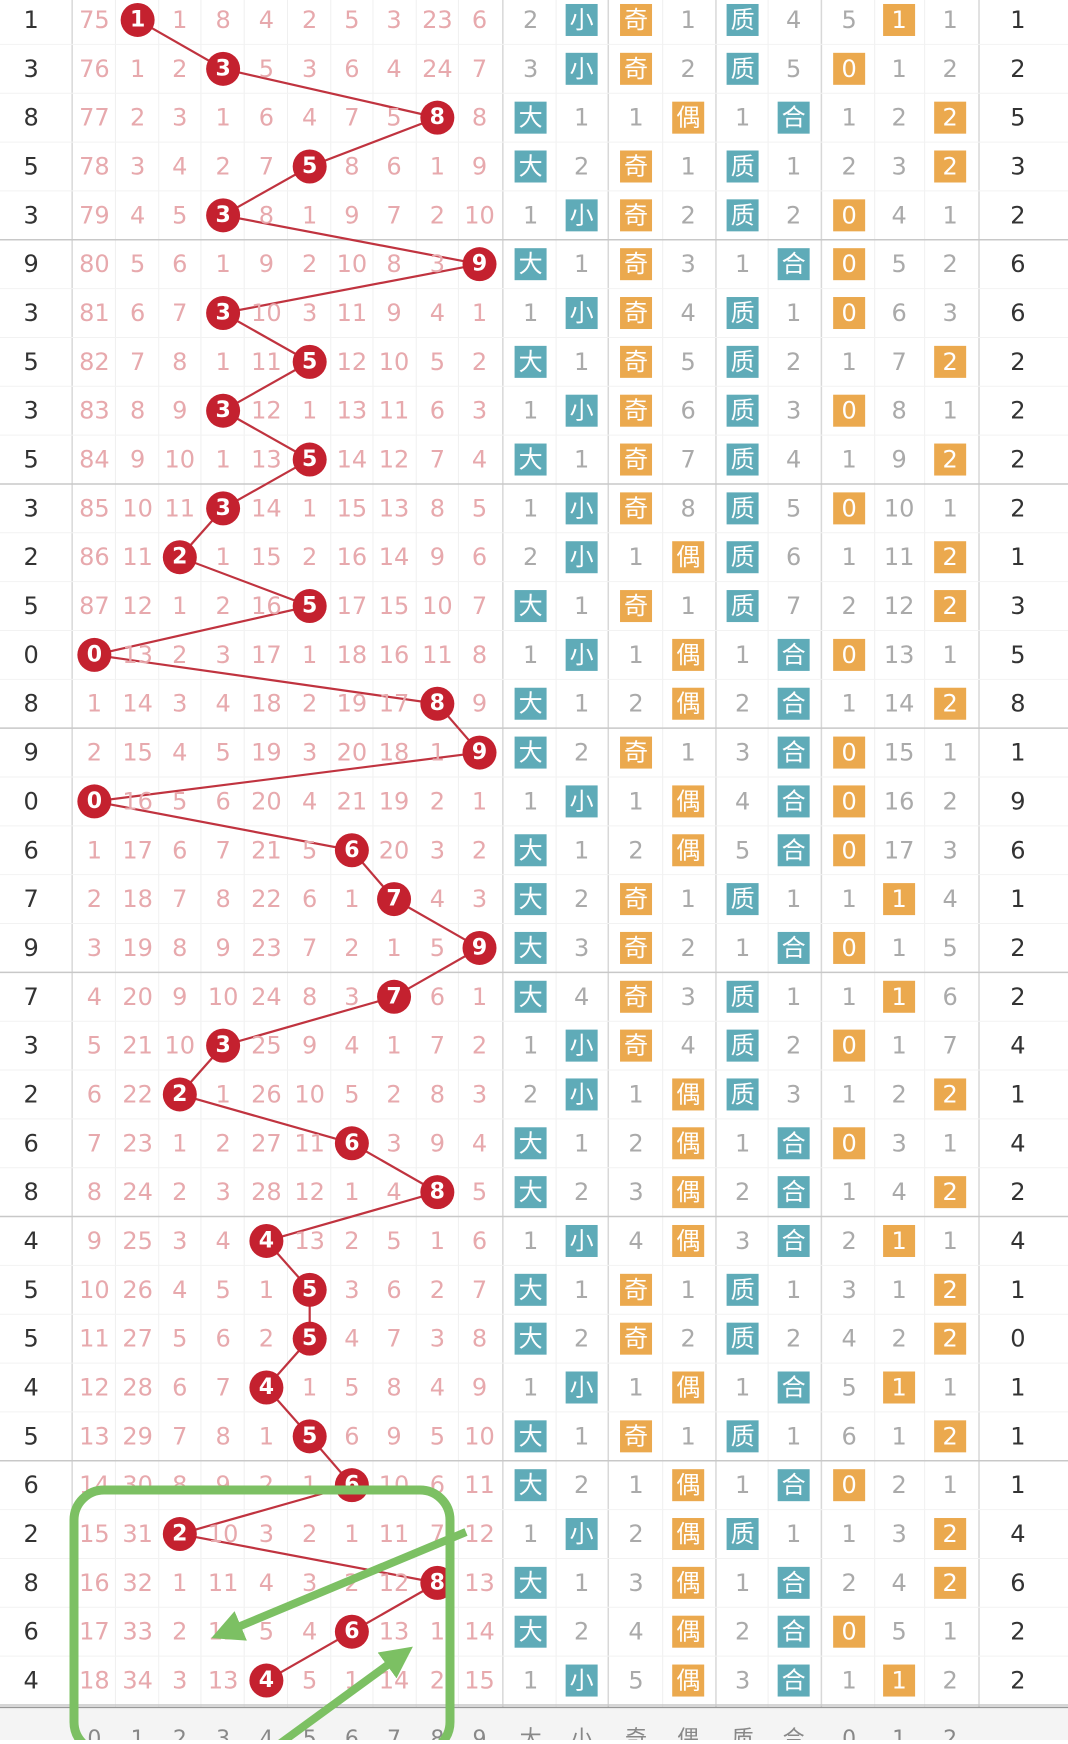 Image resolution: width=1068 pixels, height=1744 pixels. Describe the element at coordinates (899, 1733) in the screenshot. I see `footer-label: 1` at that location.